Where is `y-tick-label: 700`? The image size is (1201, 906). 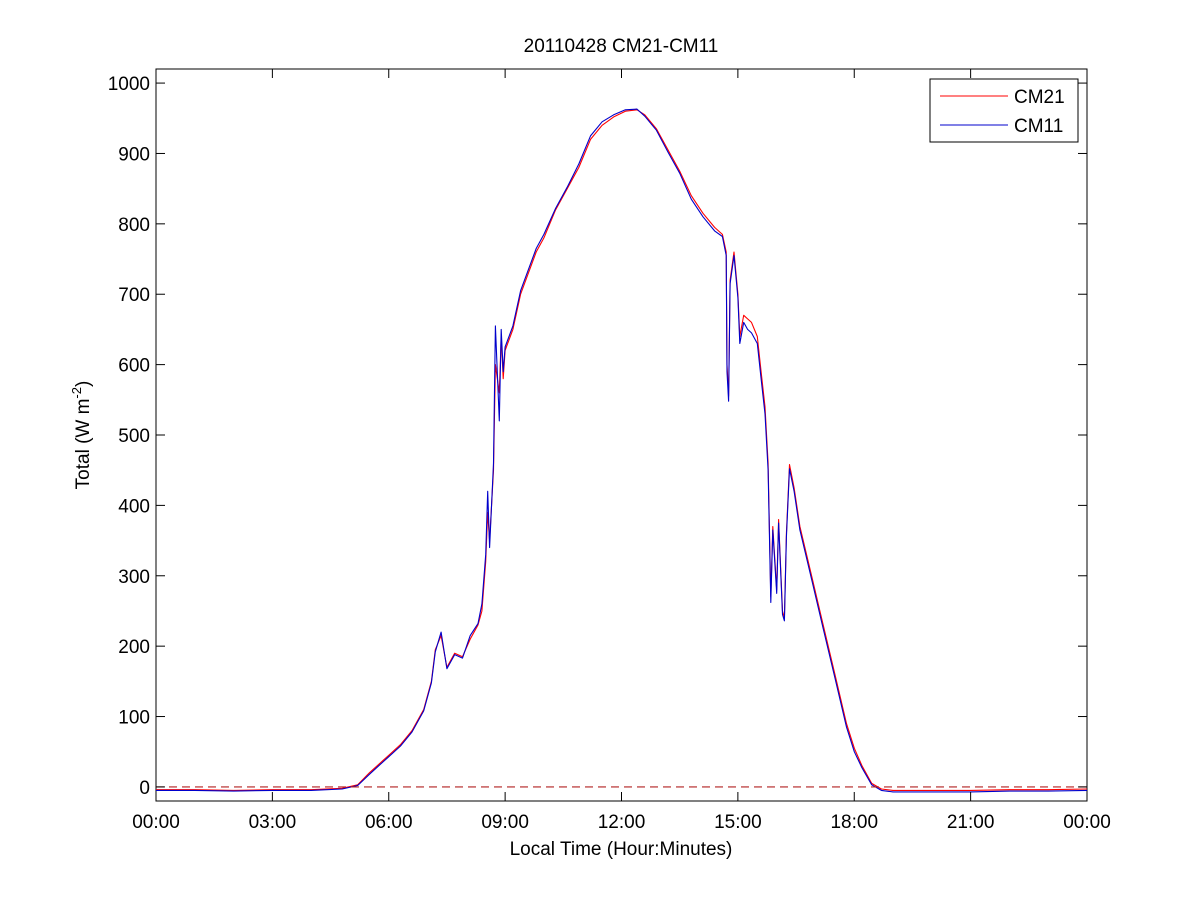
y-tick-label: 700 is located at coordinates (134, 295).